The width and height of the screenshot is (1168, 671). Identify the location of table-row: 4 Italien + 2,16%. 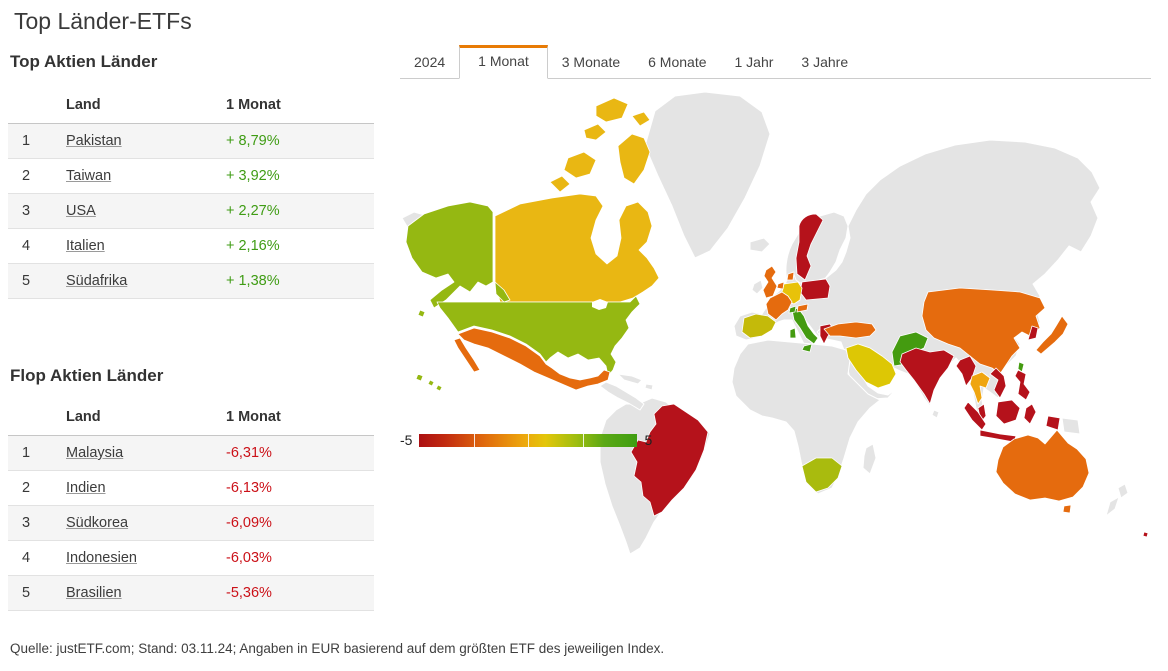
(191, 246).